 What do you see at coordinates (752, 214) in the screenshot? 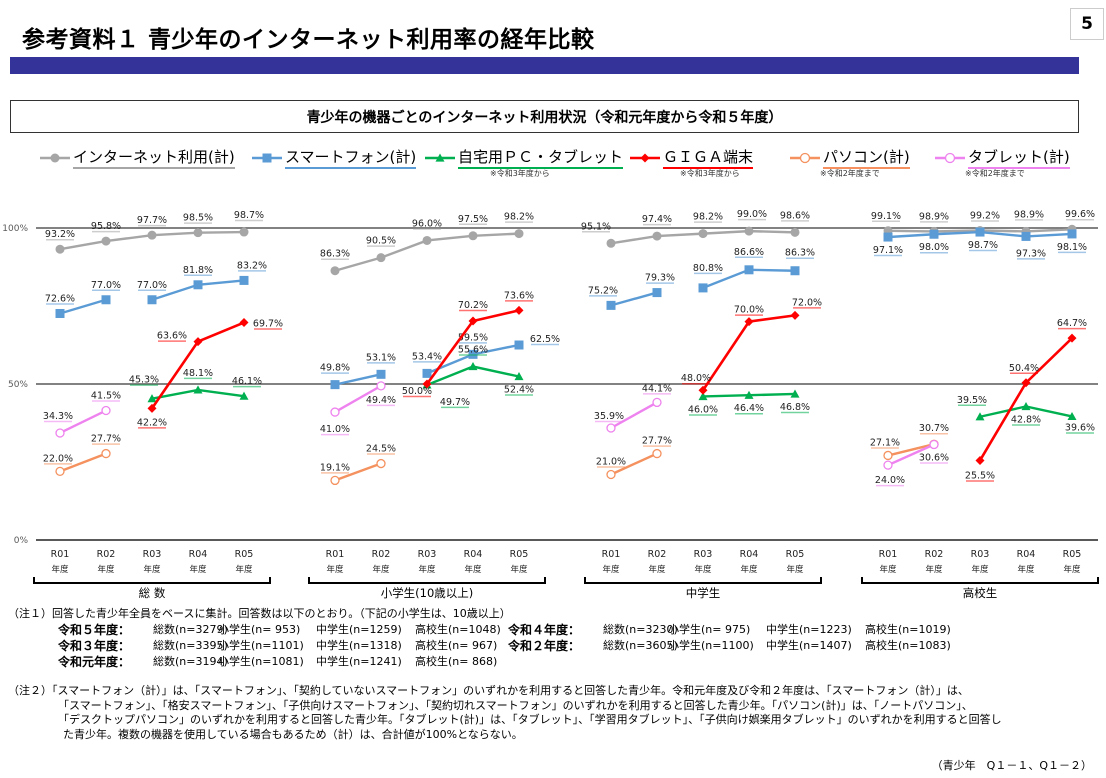
I see `data-label: 99.0%` at bounding box center [752, 214].